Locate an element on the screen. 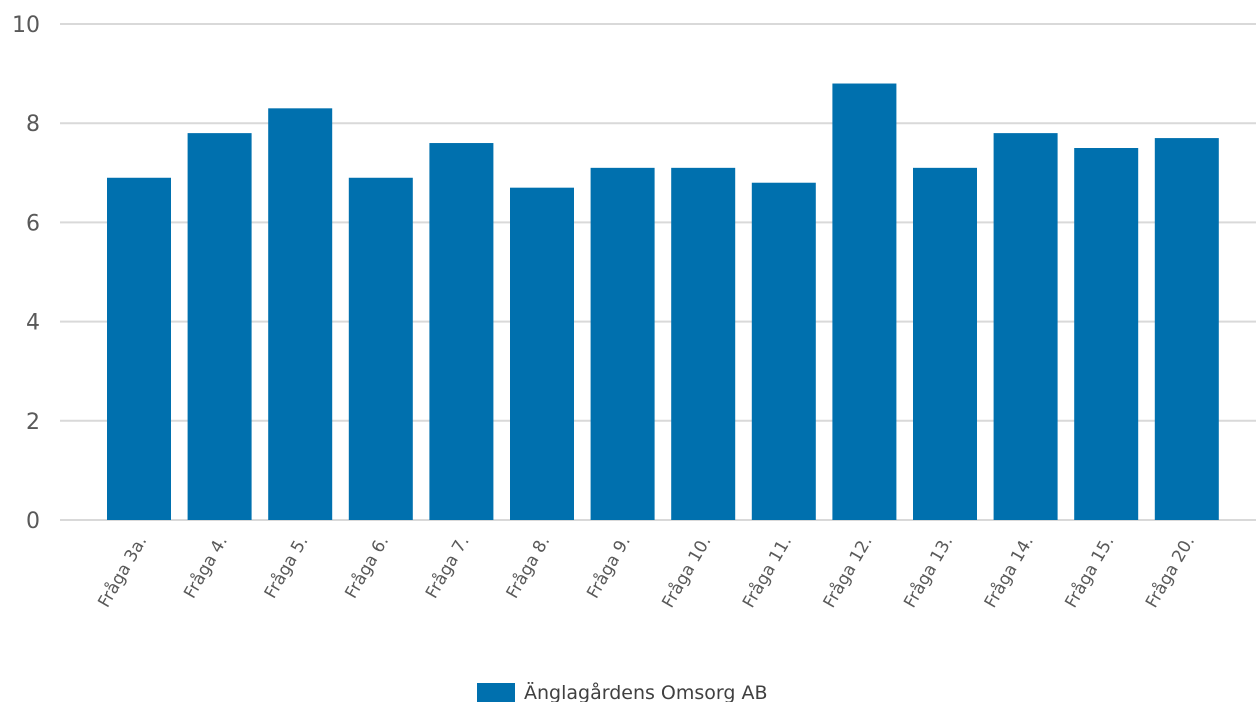 This screenshot has height=702, width=1256. x-tick-label: Fråga 9. is located at coordinates (608, 567).